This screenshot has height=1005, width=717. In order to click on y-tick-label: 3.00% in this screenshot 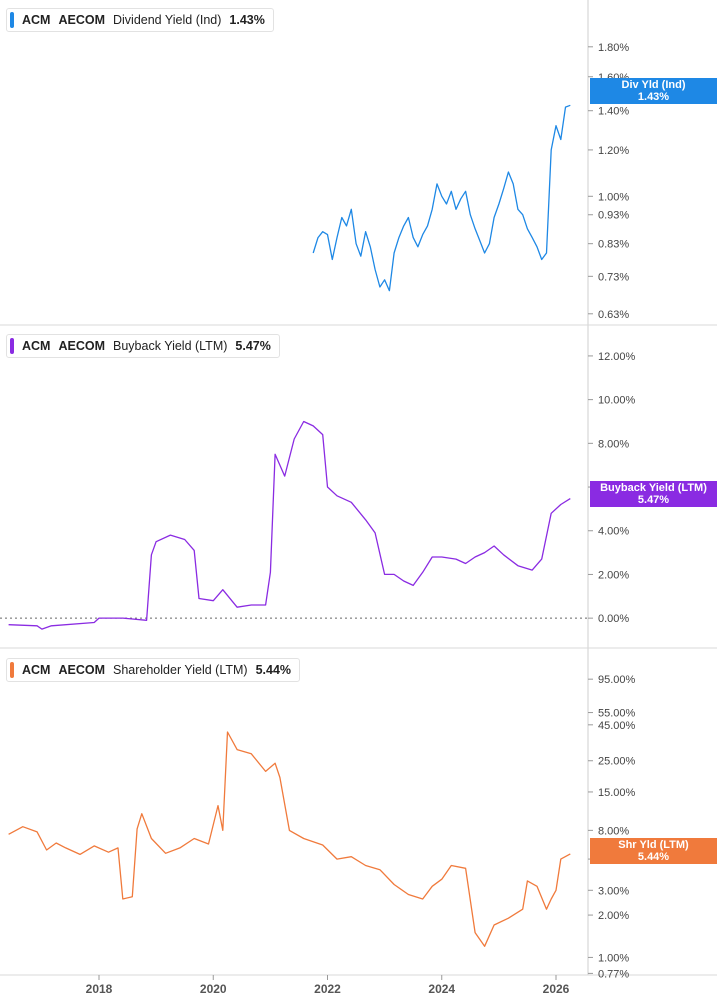, I will do `click(613, 891)`.